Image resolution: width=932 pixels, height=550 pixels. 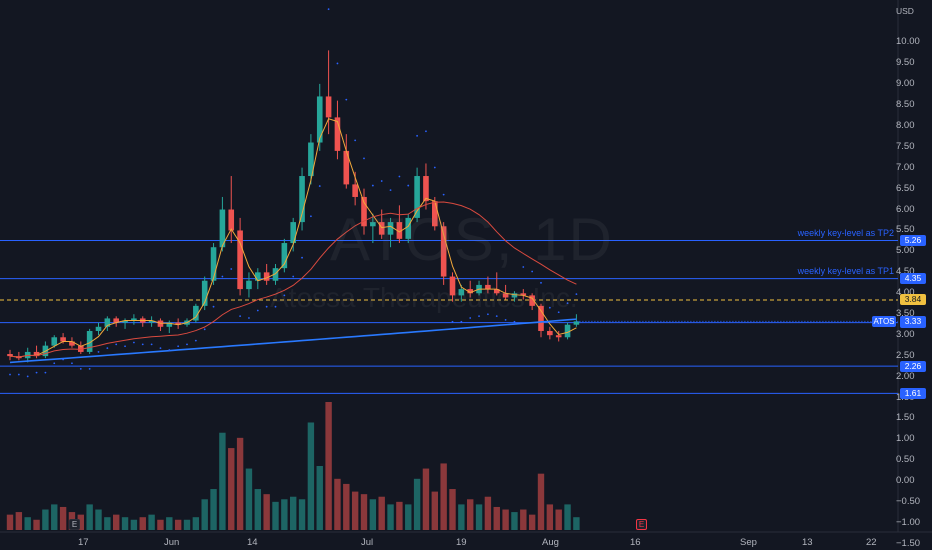 What do you see at coordinates (908, 501) in the screenshot?
I see `volume-tick: −0.50` at bounding box center [908, 501].